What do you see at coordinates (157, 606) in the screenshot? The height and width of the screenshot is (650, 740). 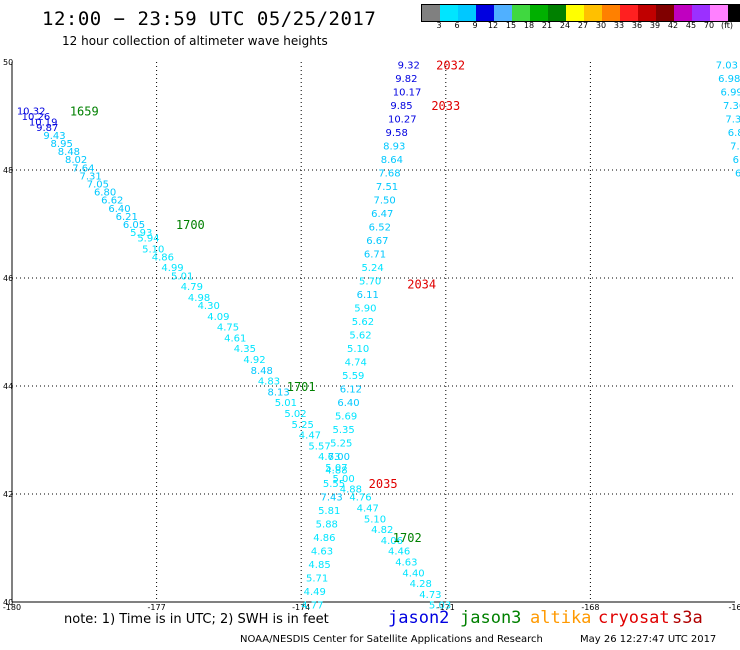 I see `longitude-label: -177` at bounding box center [157, 606].